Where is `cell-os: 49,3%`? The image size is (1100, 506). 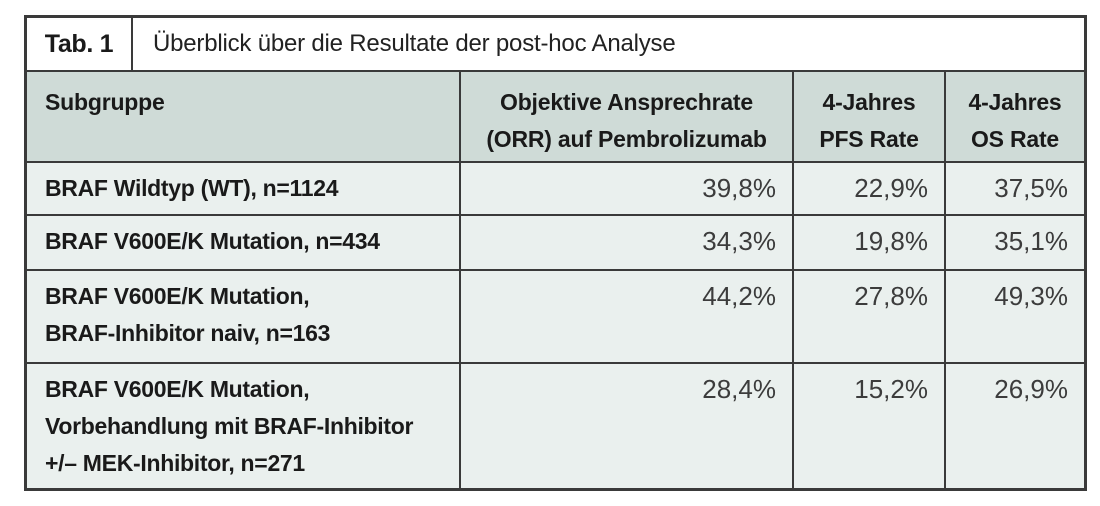
cell-os: 49,3% is located at coordinates (1014, 316).